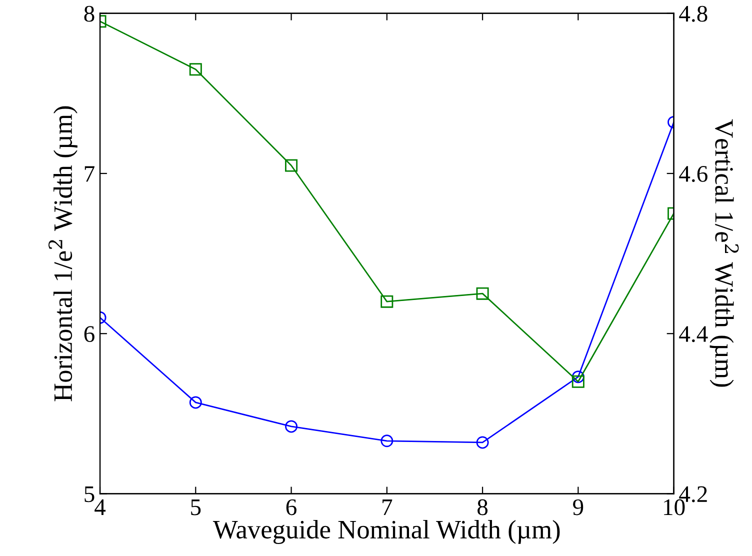 This screenshot has height=556, width=752. I want to click on x-tick-label: 8, so click(483, 507).